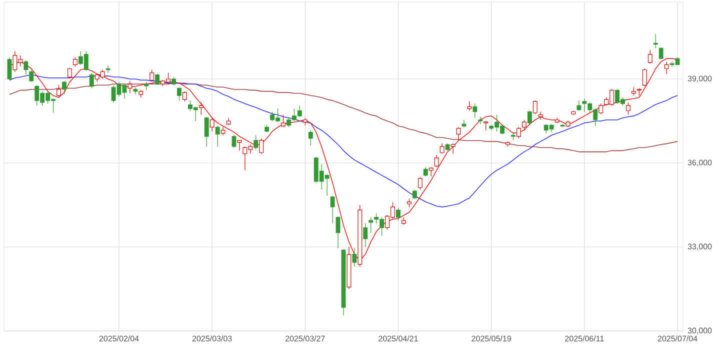  Describe the element at coordinates (119, 339) in the screenshot. I see `x-tick-label: 2025/02/04` at that location.